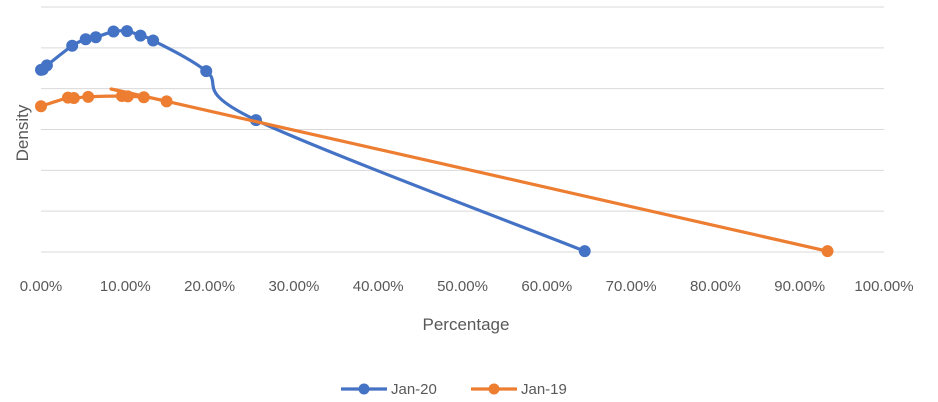  What do you see at coordinates (378, 286) in the screenshot?
I see `x-tick-label: 40.00%` at bounding box center [378, 286].